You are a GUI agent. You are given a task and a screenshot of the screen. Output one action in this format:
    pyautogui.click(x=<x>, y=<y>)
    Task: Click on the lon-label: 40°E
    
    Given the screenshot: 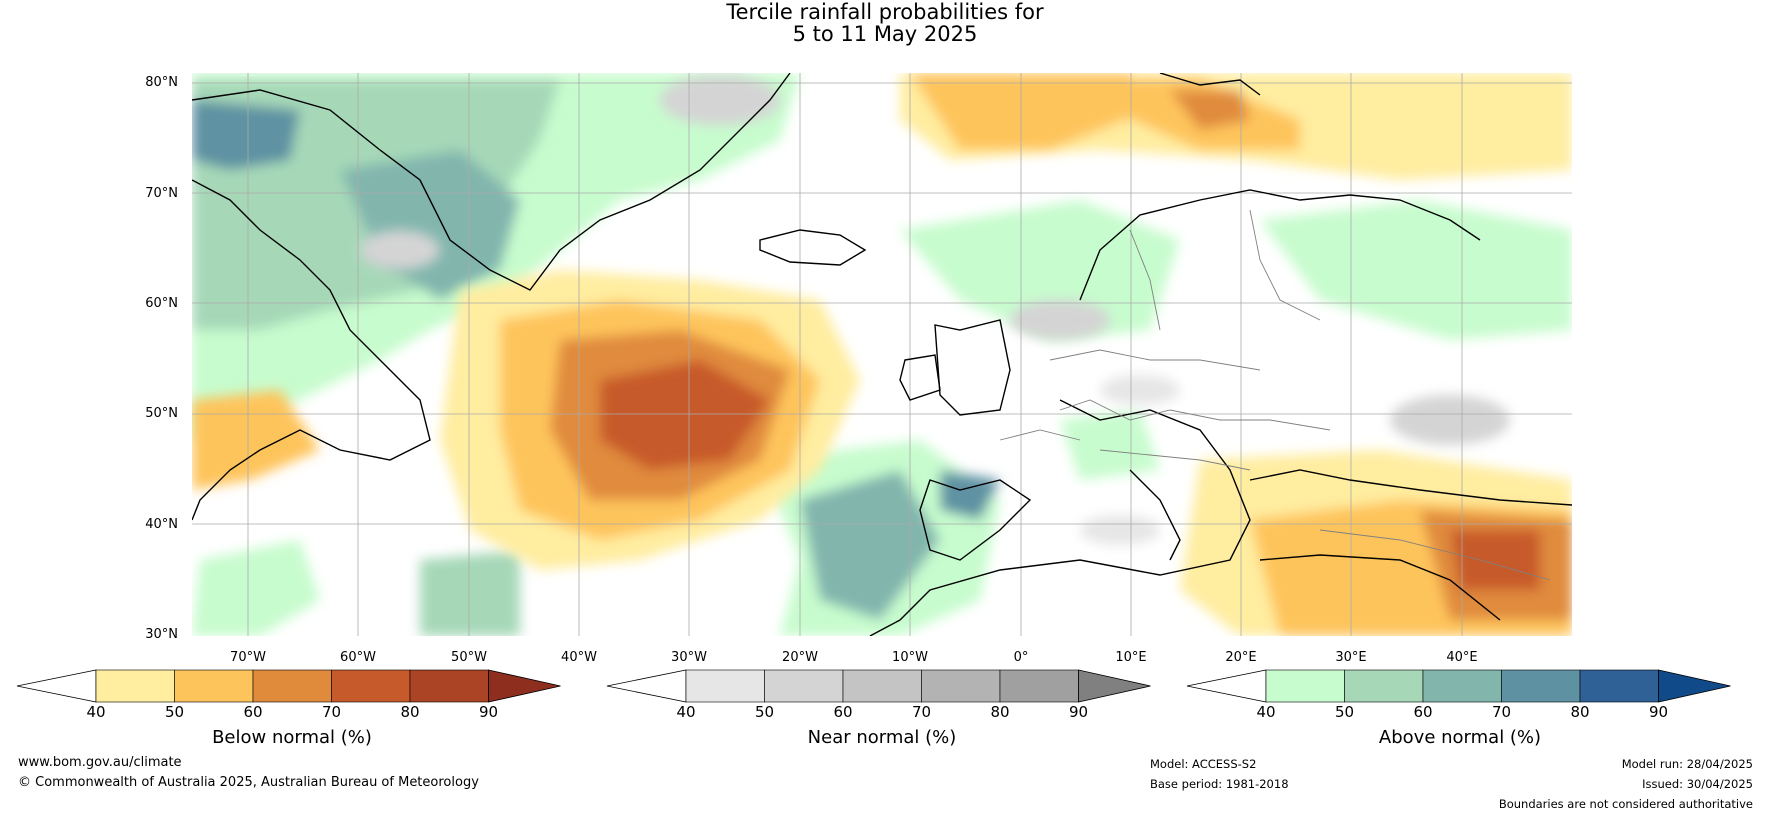 What is the action you would take?
    pyautogui.click(x=1462, y=657)
    